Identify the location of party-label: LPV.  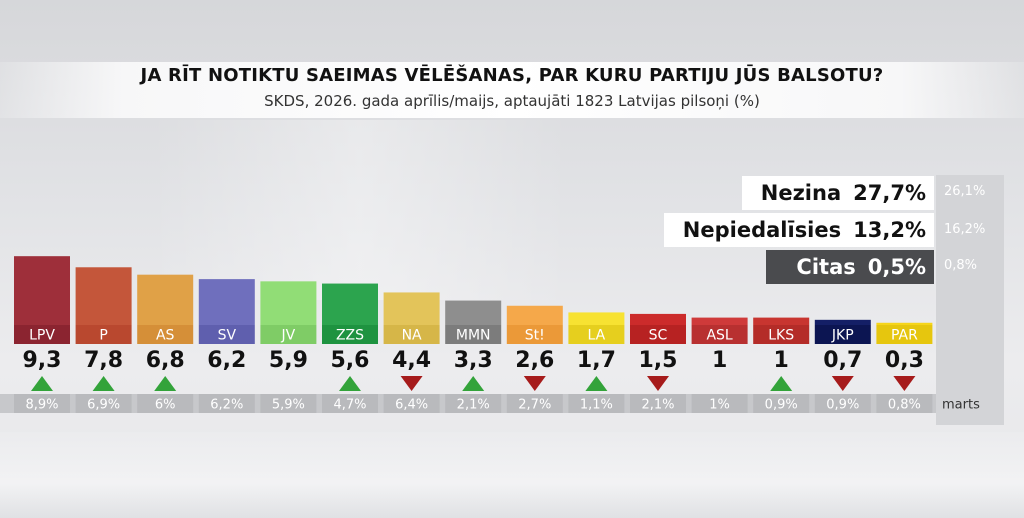
(42, 336).